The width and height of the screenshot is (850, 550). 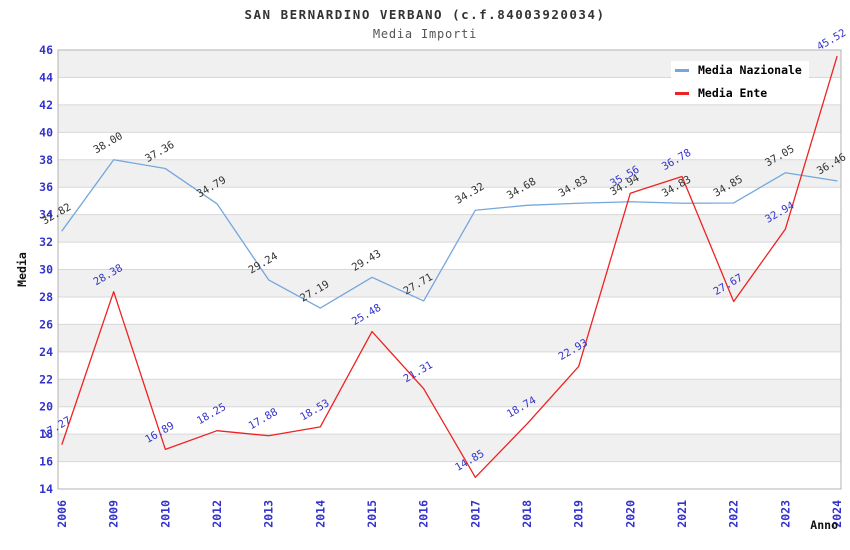 I want to click on y-tick-label: 28, so click(x=46, y=297).